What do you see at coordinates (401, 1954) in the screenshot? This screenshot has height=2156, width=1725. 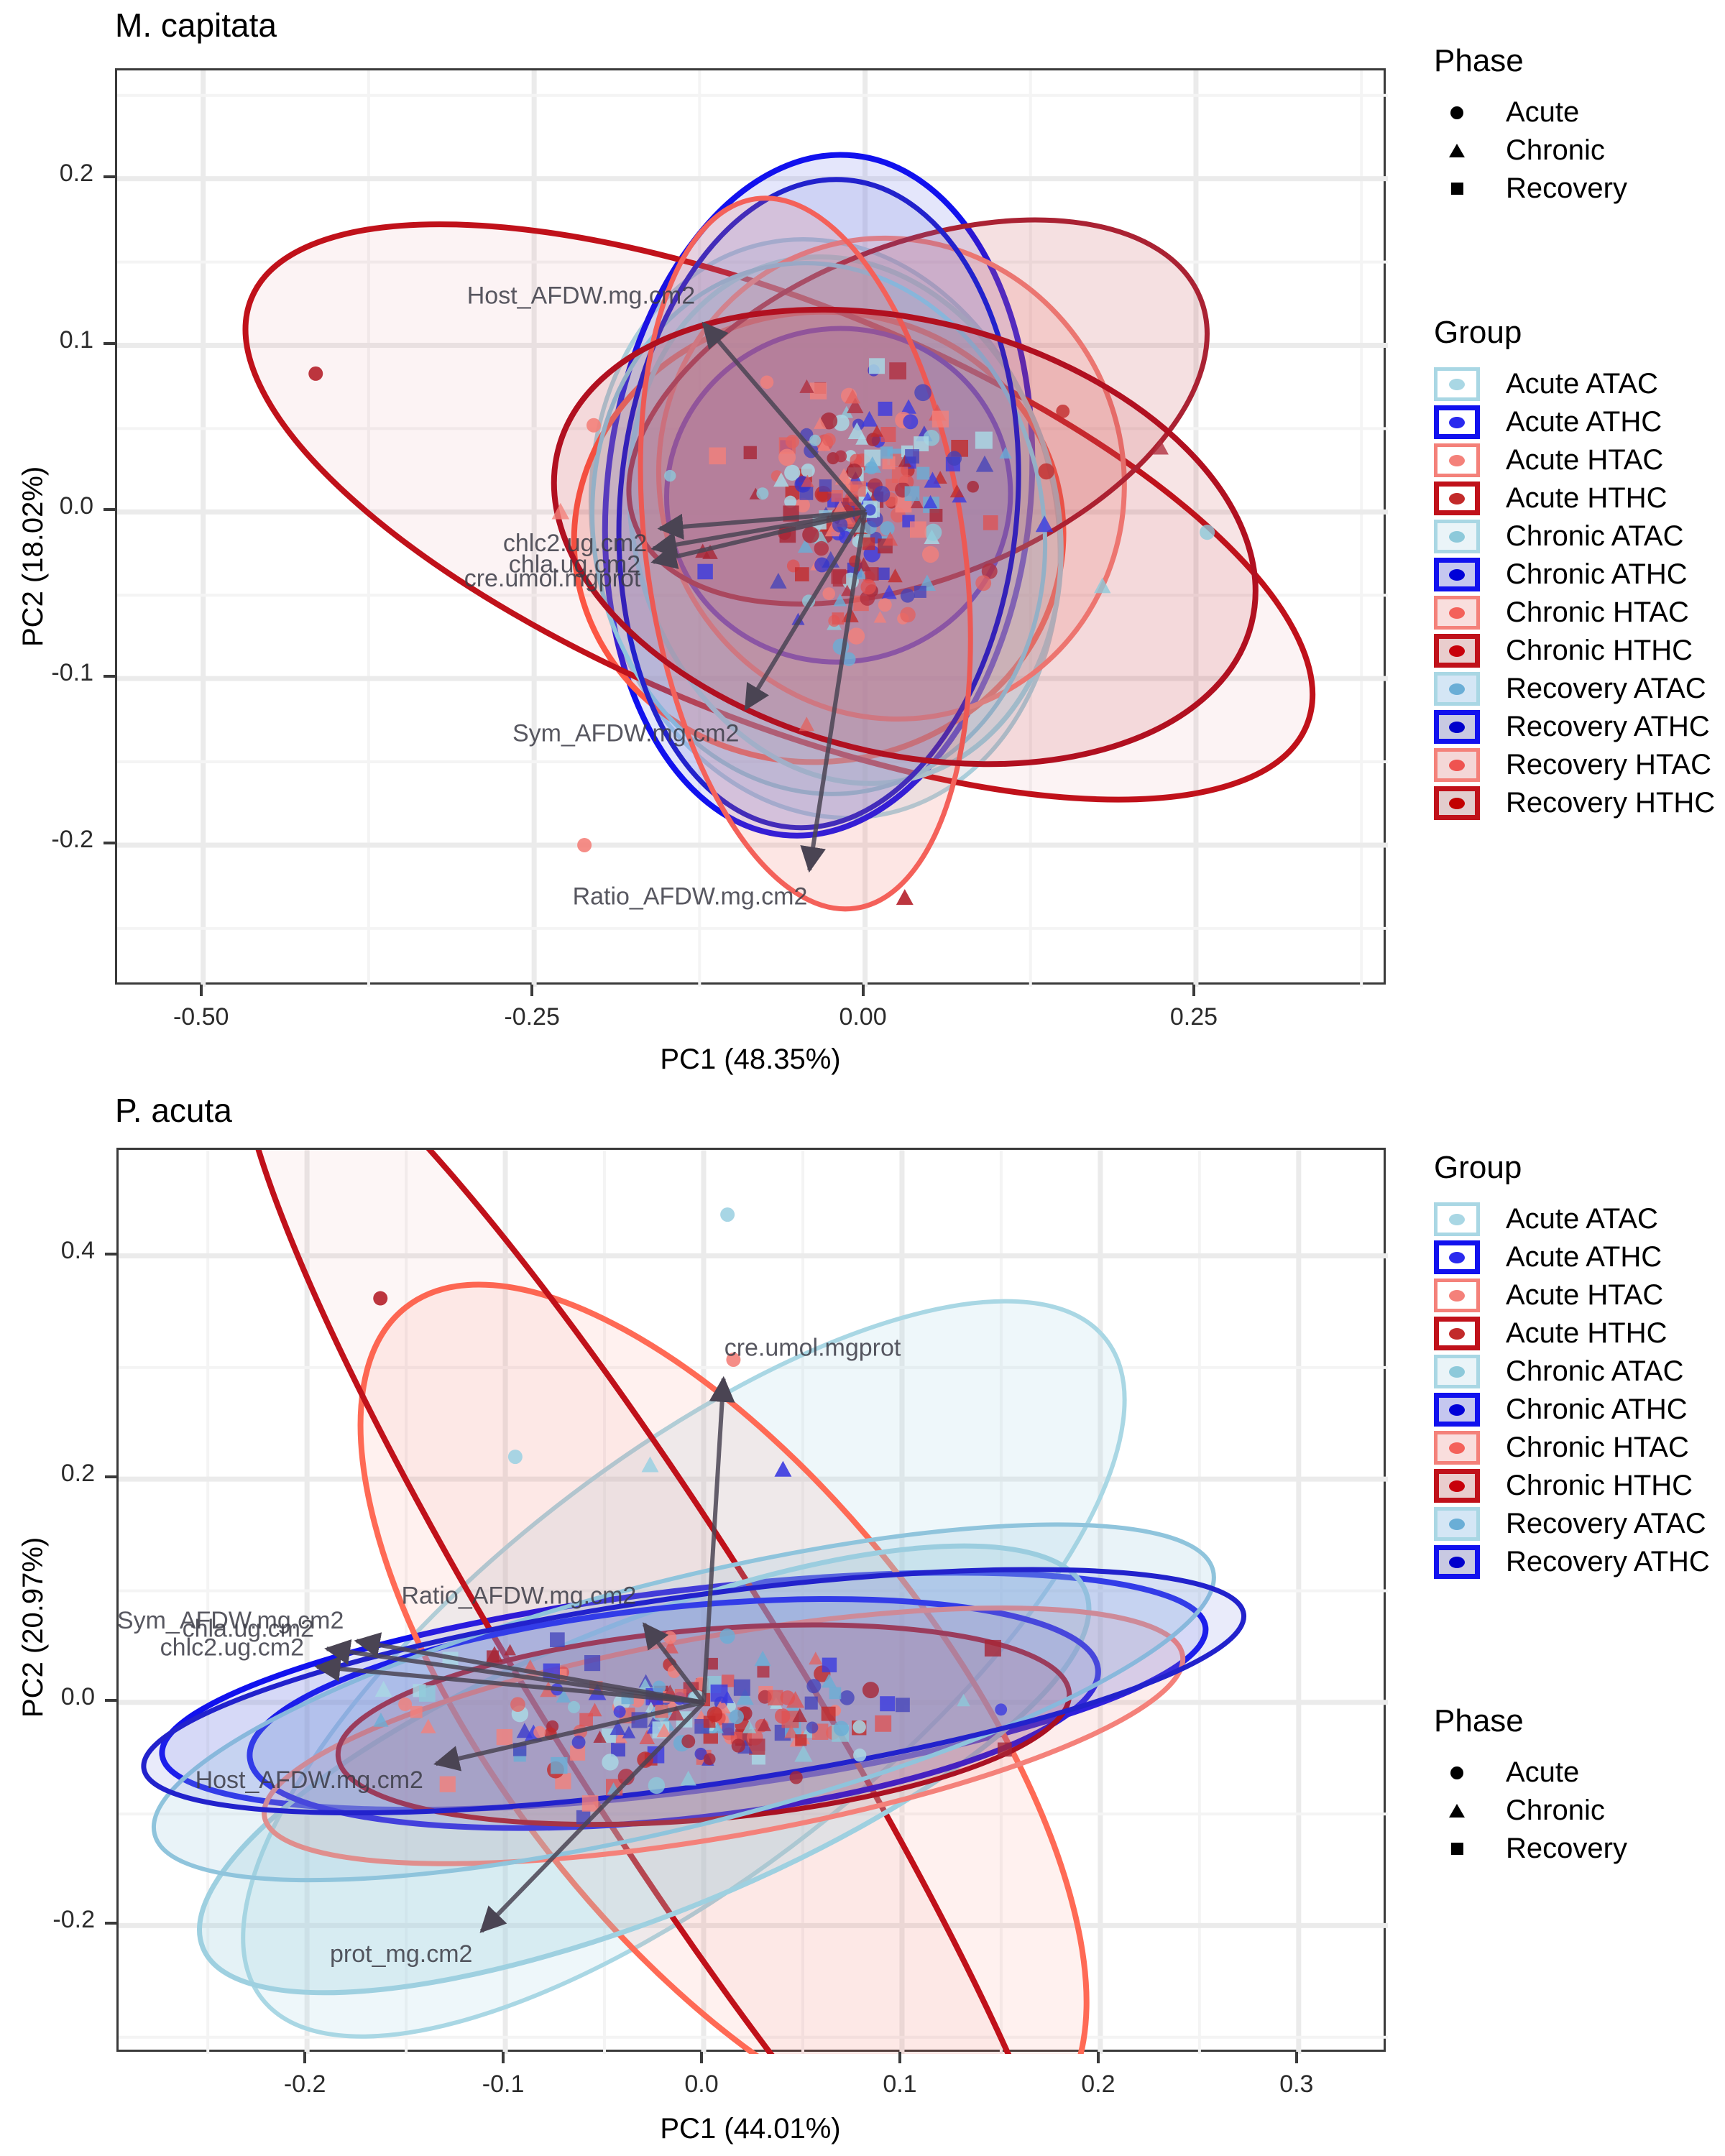 I see `loading-label: prot_mg.cm2` at bounding box center [401, 1954].